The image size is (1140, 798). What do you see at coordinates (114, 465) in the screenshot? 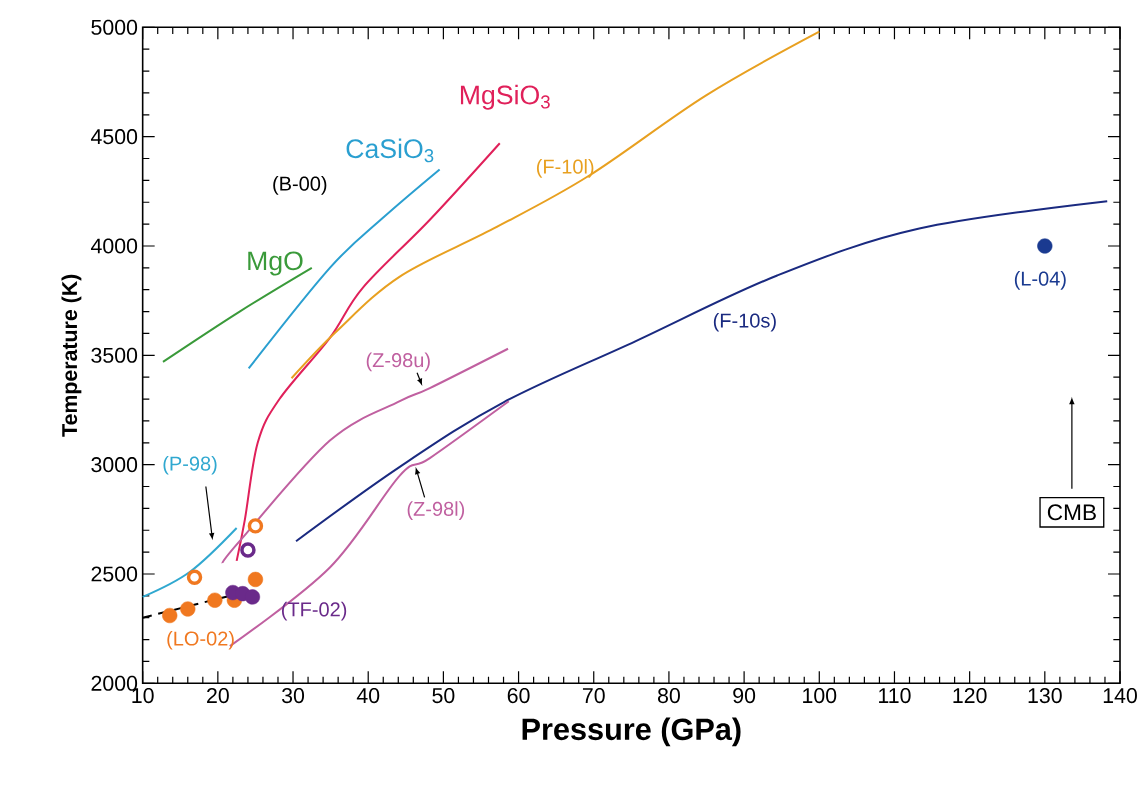
I see `y-tick-label: 3000` at bounding box center [114, 465].